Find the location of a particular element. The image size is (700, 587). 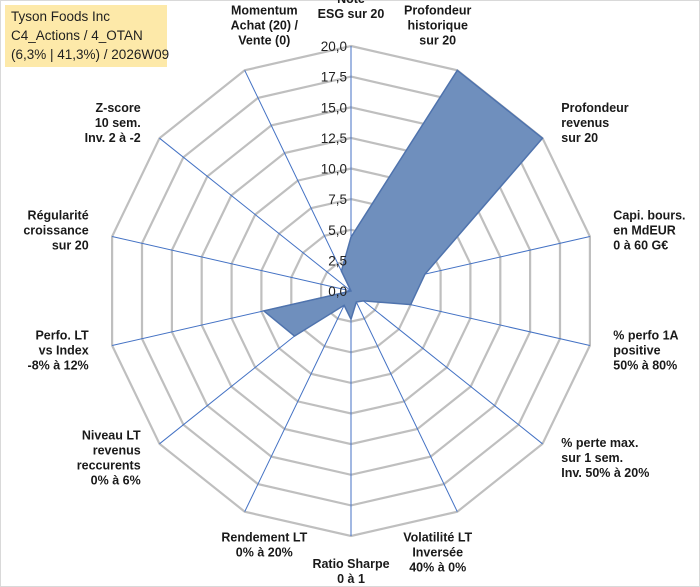

axis-label-line: -8% à 12% is located at coordinates (58, 365).